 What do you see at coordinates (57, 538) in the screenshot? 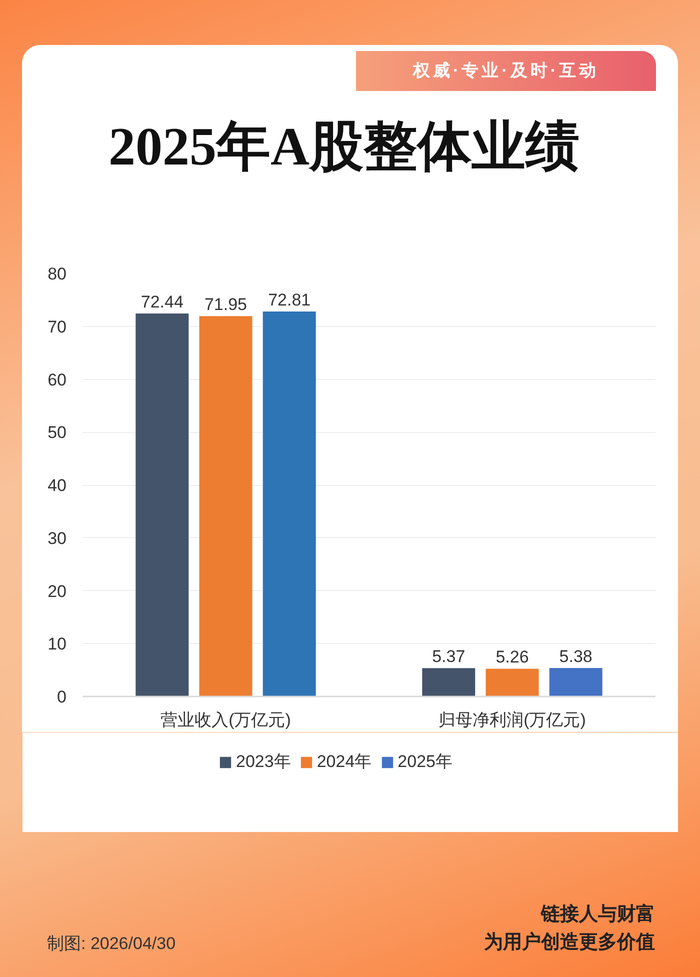
I see `y-tick-label: 30` at bounding box center [57, 538].